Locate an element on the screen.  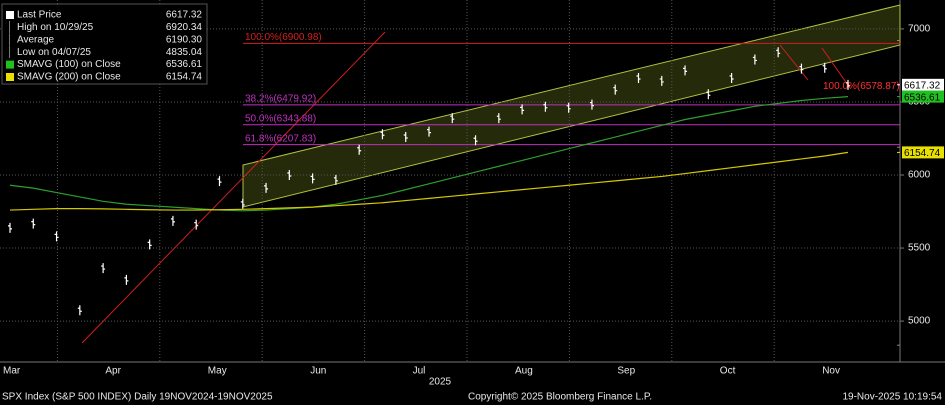
legend-value: 6920.34 is located at coordinates (184, 27).